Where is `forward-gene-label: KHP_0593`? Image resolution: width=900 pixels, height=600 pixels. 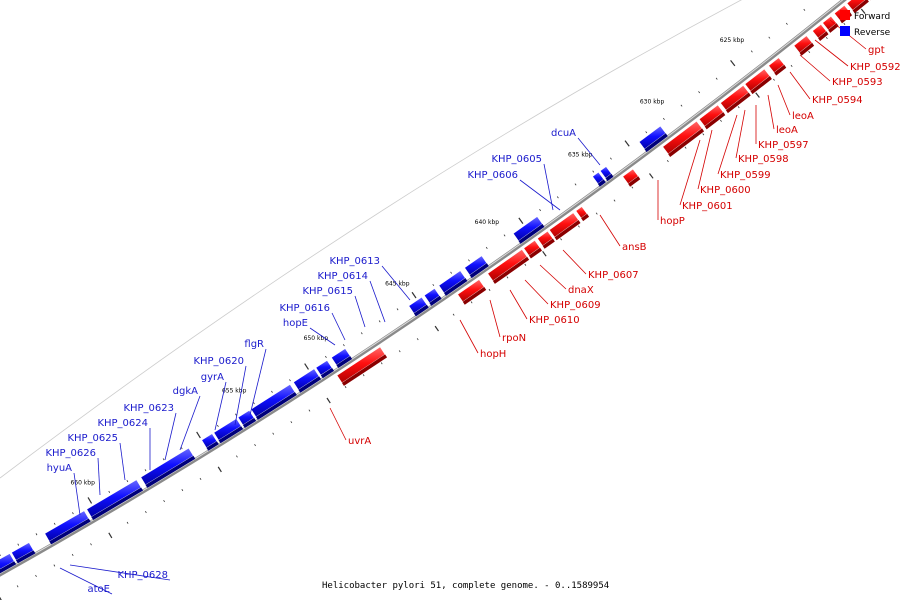 forward-gene-label: KHP_0593 is located at coordinates (857, 82).